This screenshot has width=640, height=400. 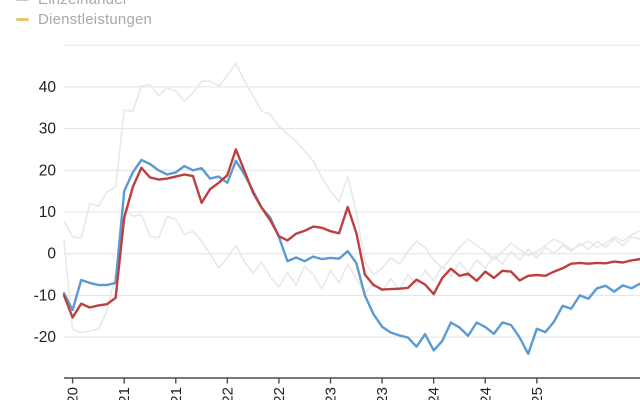 I want to click on x-axis-tick-label: Jan 24, so click(x=434, y=393).